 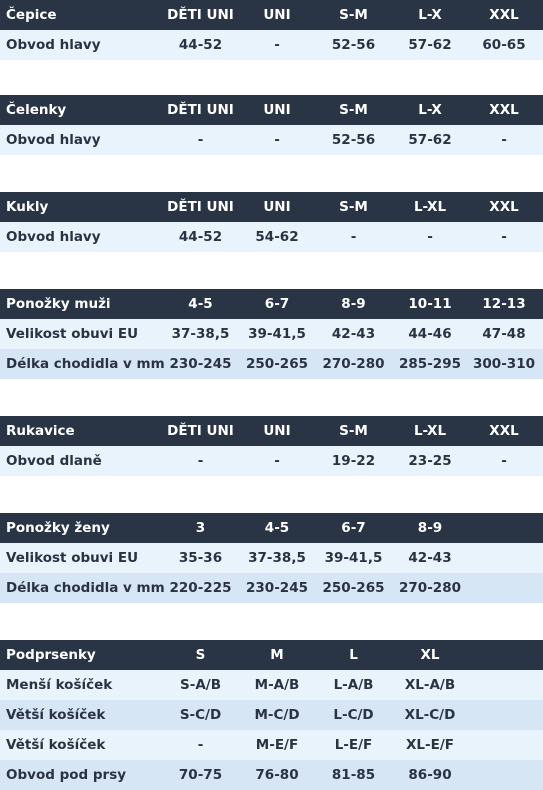 I want to click on table-cell: 35-36, so click(x=200, y=558).